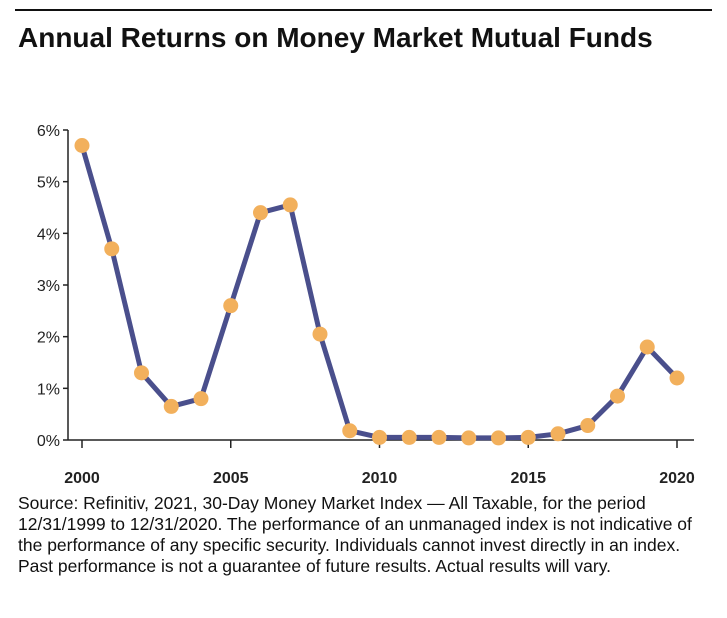 This screenshot has width=727, height=618. What do you see at coordinates (231, 478) in the screenshot?
I see `x-tick-label: 2005` at bounding box center [231, 478].